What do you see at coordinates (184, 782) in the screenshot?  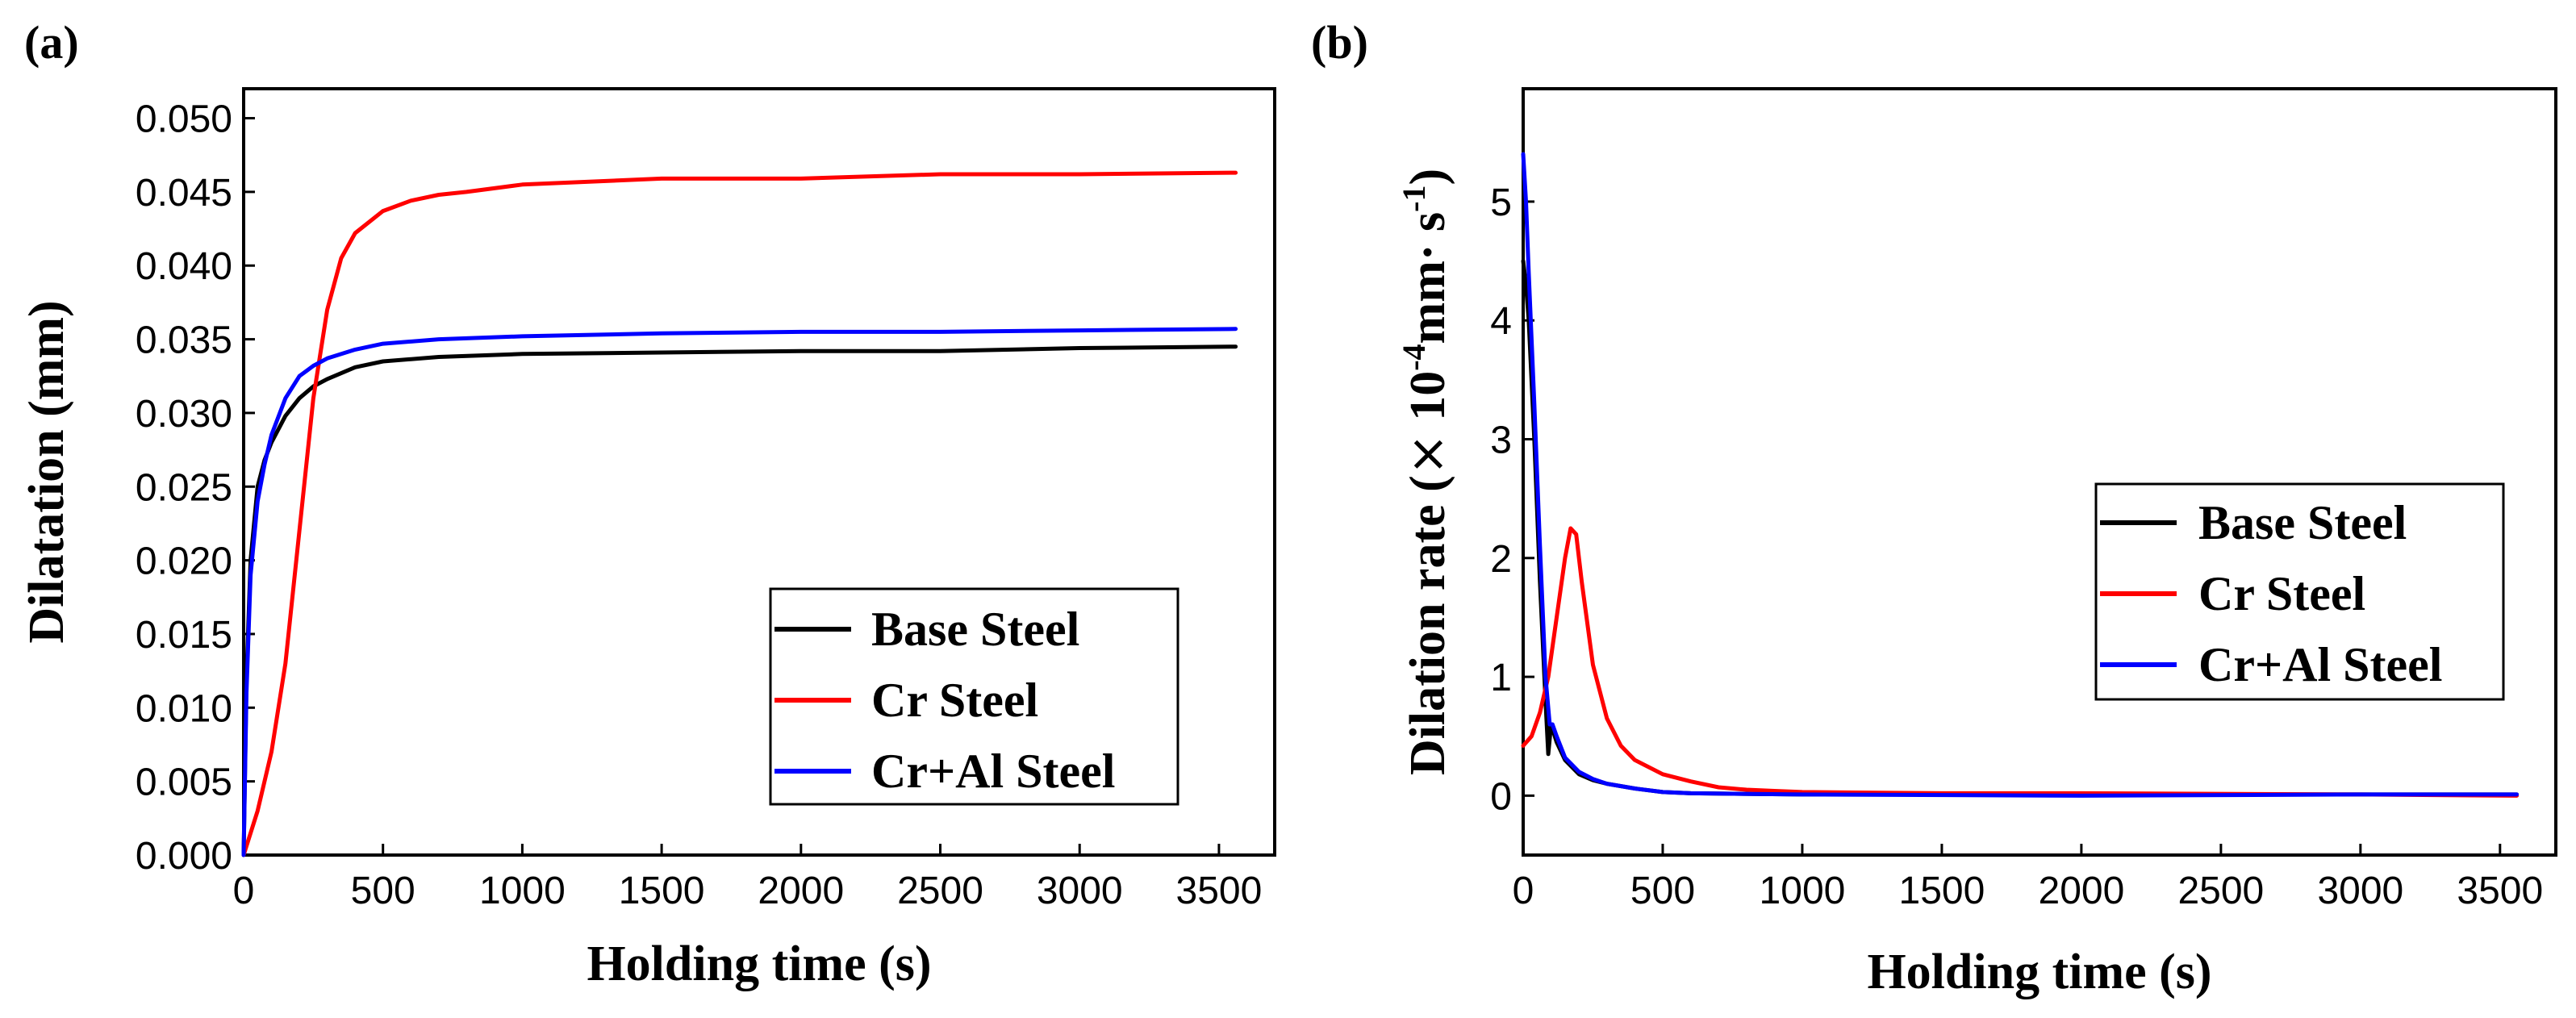 I see `y-tick-label-a: 0.005` at bounding box center [184, 782].